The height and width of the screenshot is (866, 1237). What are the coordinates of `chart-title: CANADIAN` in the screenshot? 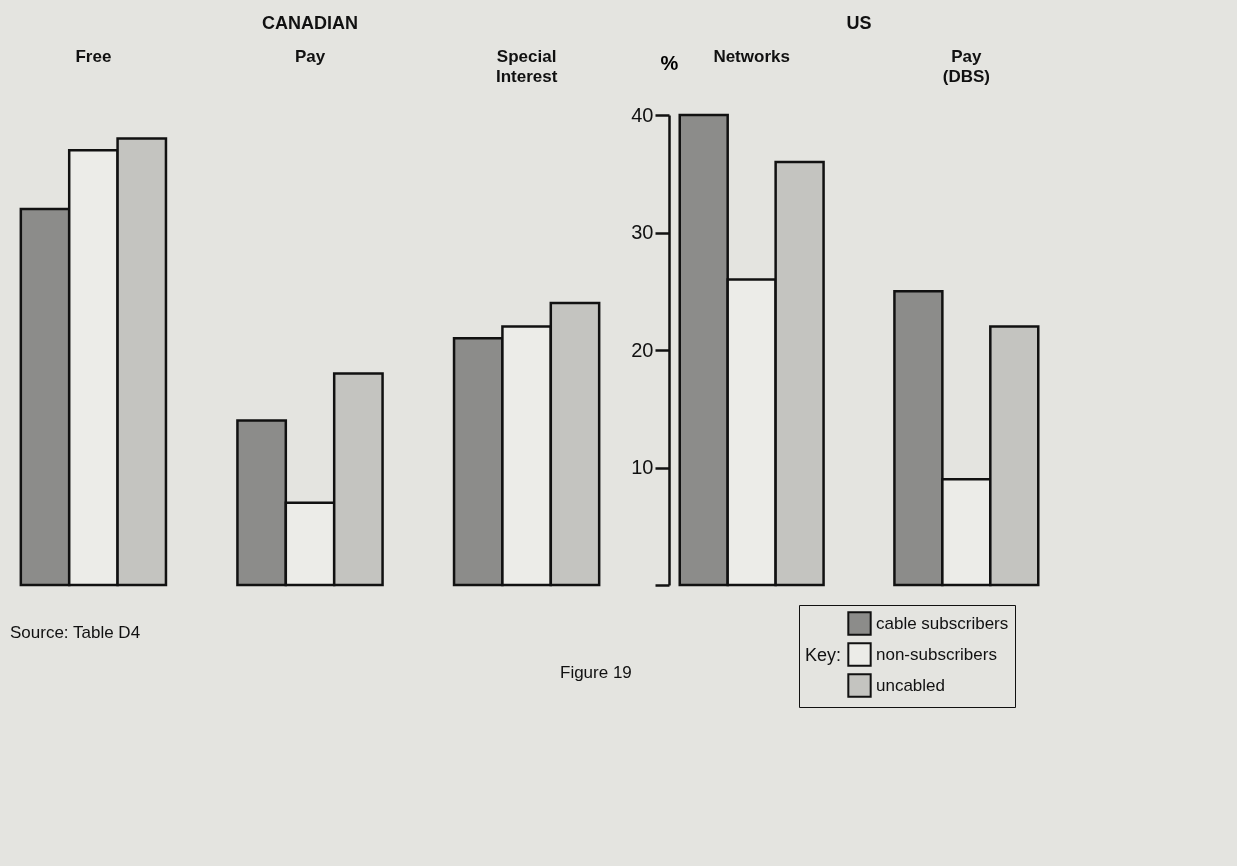 It's located at (310, 23).